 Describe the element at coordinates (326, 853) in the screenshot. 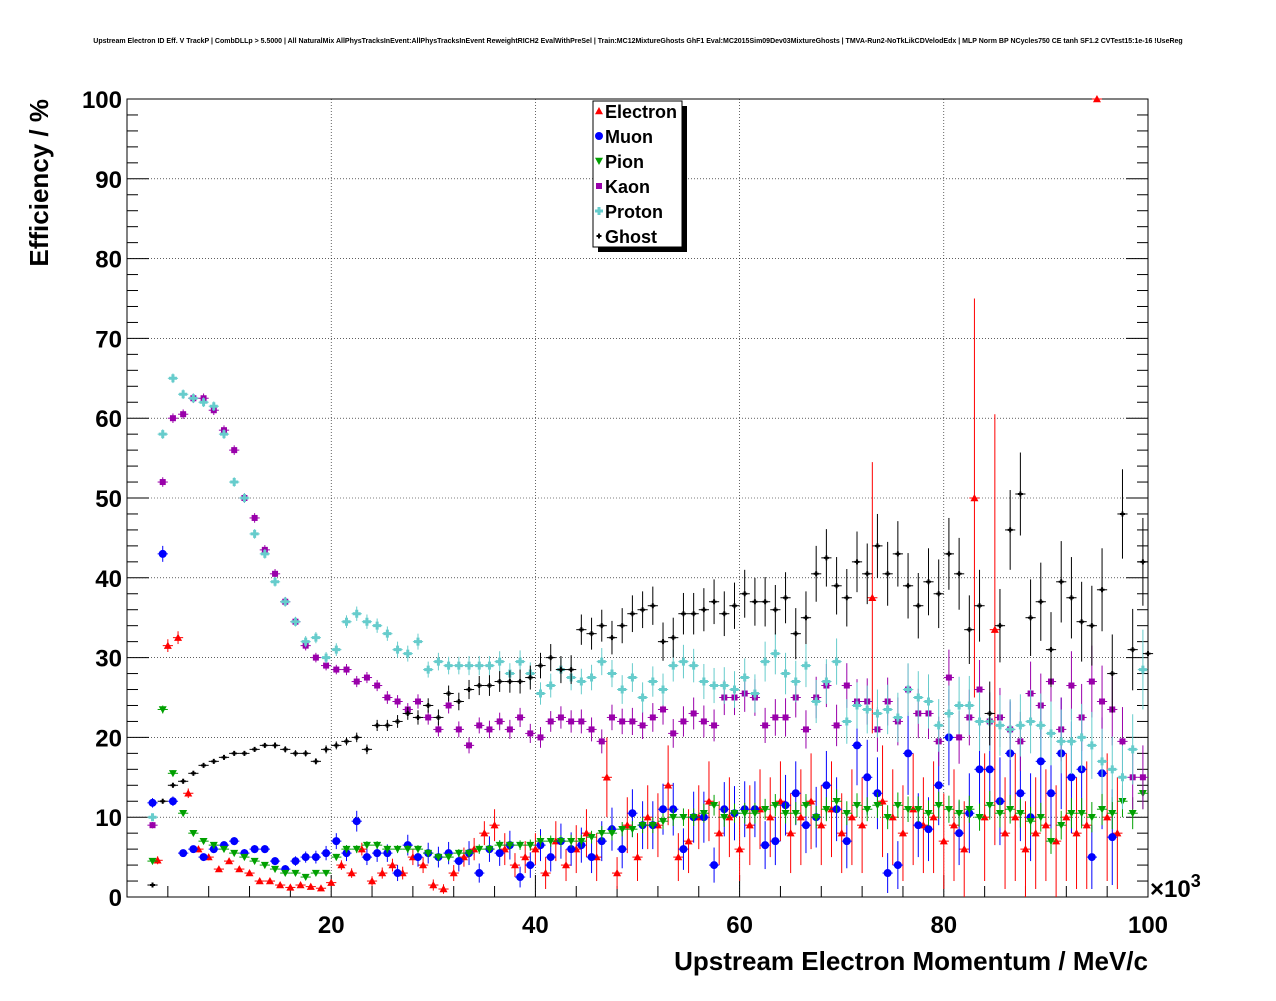

I see `muon-point` at that location.